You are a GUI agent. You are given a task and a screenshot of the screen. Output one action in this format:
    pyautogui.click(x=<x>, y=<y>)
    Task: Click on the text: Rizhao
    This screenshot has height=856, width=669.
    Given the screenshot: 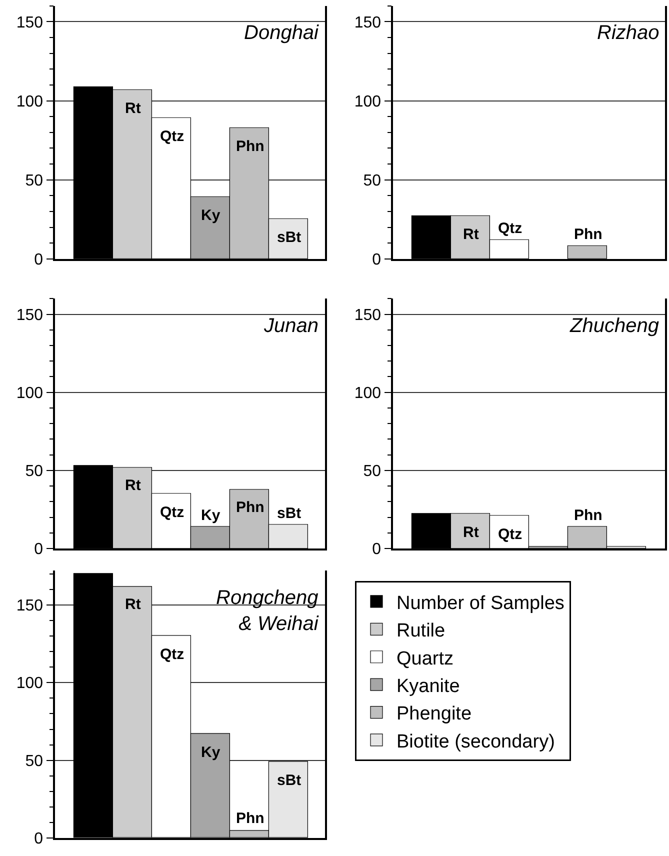 What is the action you would take?
    pyautogui.click(x=628, y=33)
    